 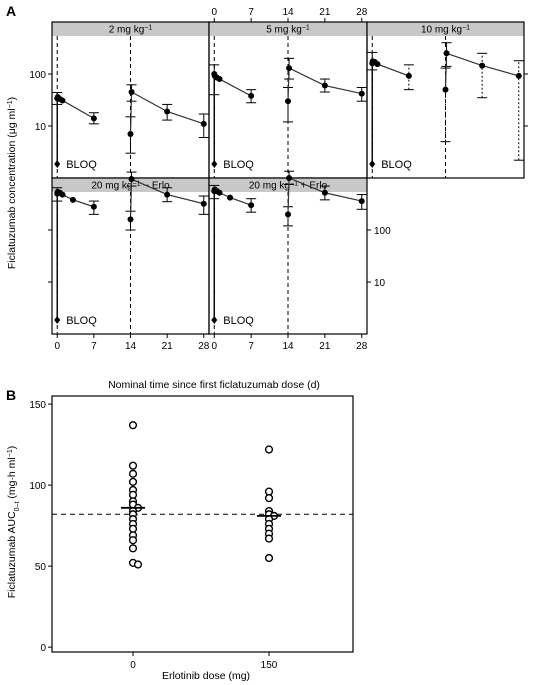 I want to click on facet-title: 20 mg kg−1 + Erlo, so click(x=288, y=186).